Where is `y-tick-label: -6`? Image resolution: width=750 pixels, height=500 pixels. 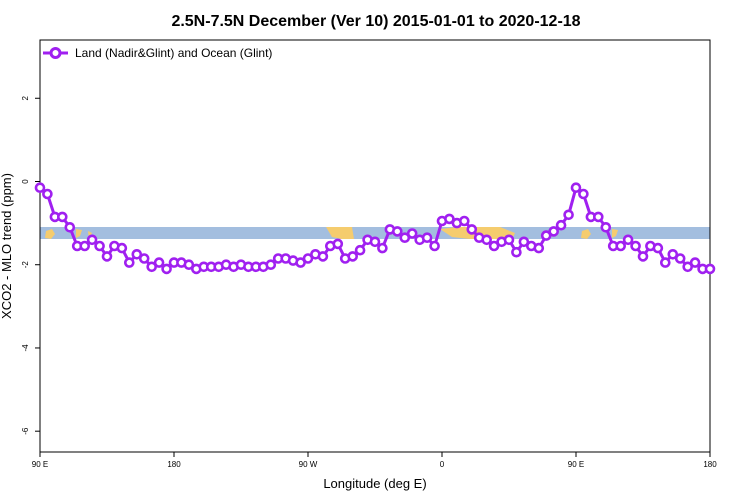 y-tick-label: -6 is located at coordinates (25, 431).